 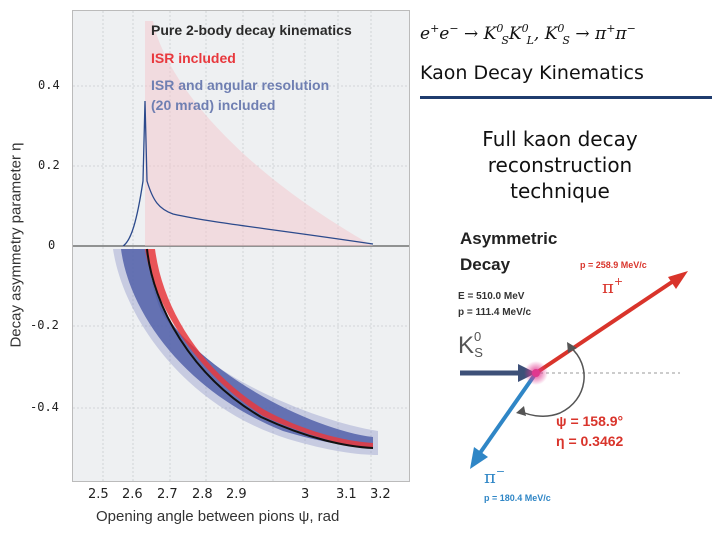 I want to click on x-tick: 2.6, so click(x=132, y=494).